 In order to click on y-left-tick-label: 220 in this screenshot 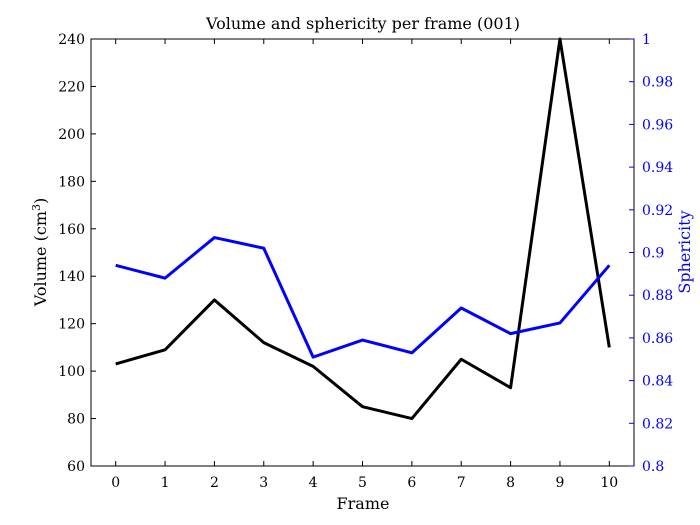, I will do `click(71, 87)`.